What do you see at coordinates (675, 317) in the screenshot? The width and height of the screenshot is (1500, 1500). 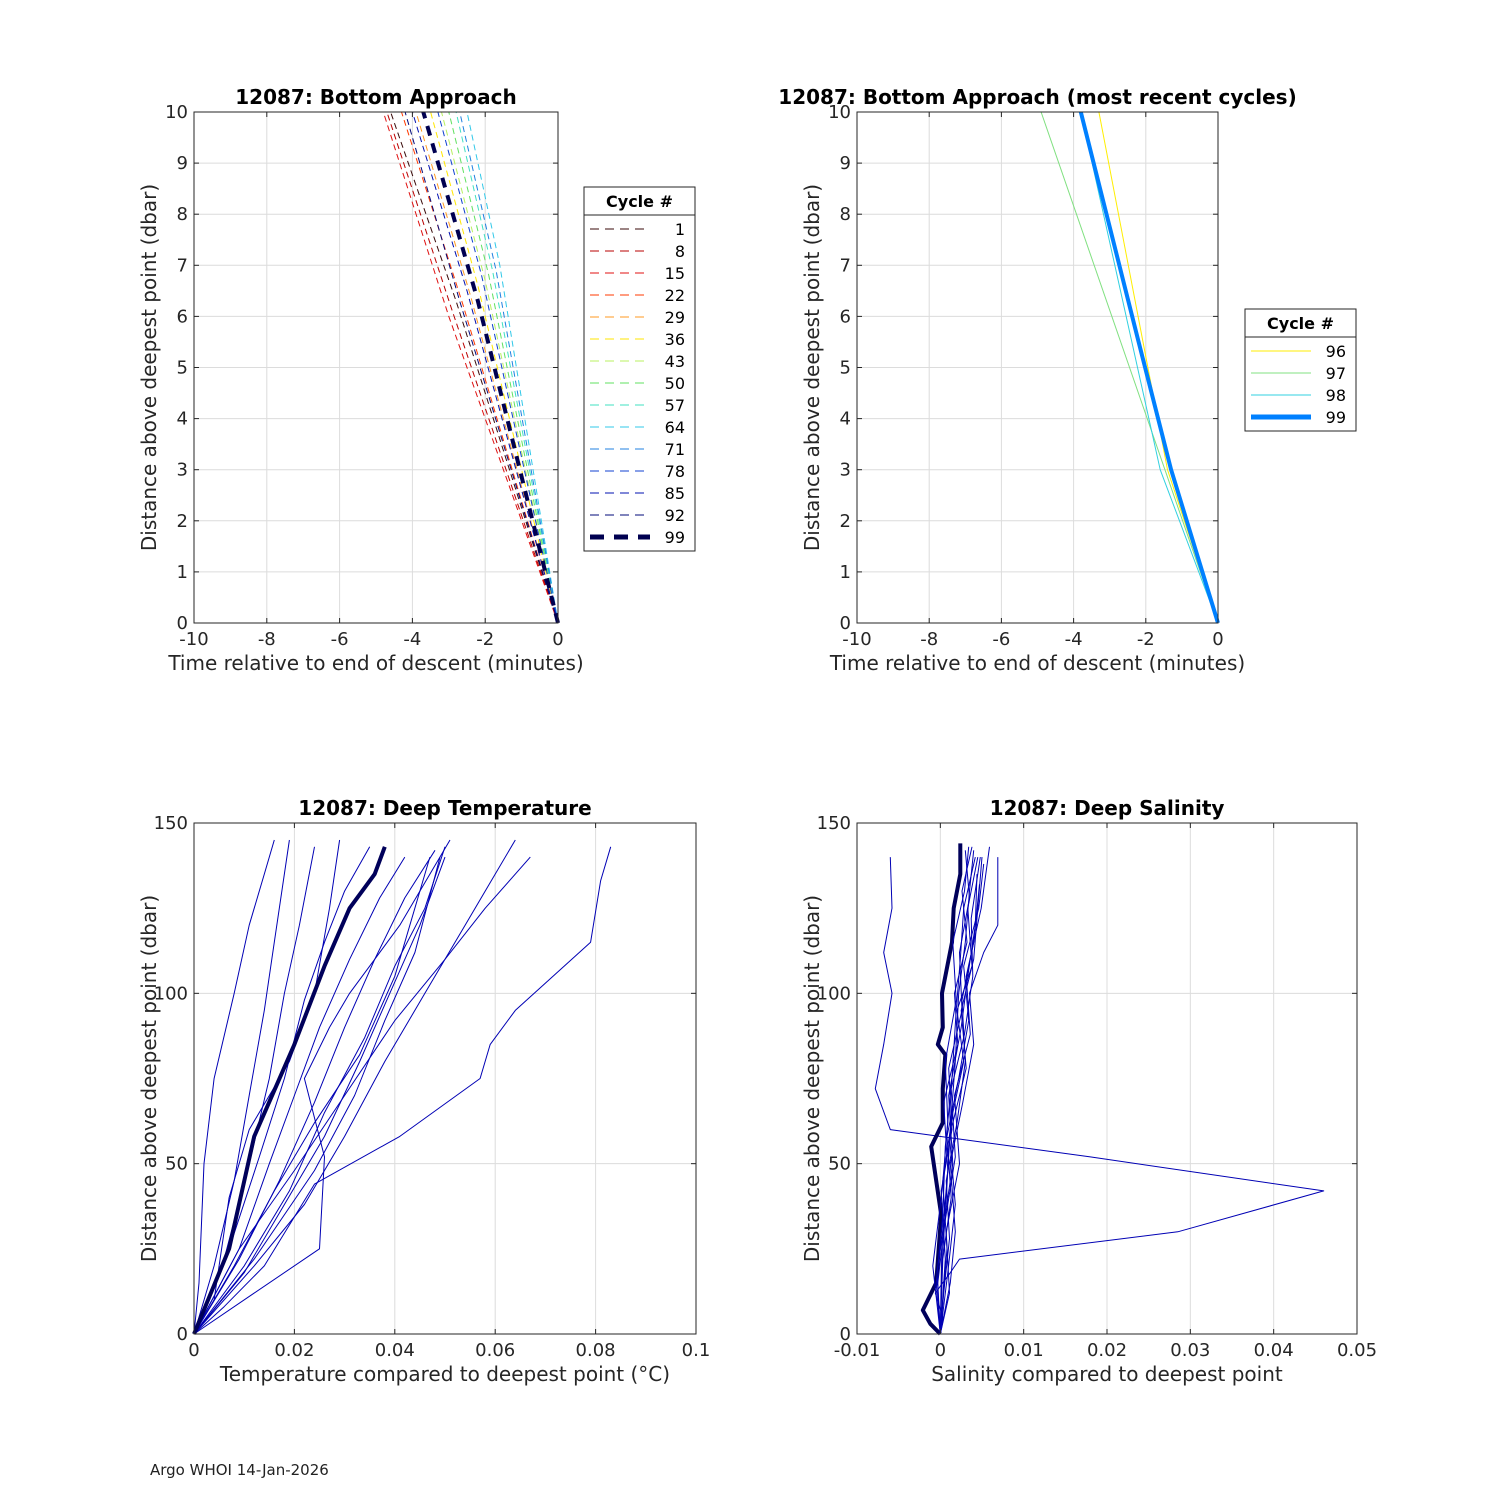 I see `legend-entry-label: 29` at bounding box center [675, 317].